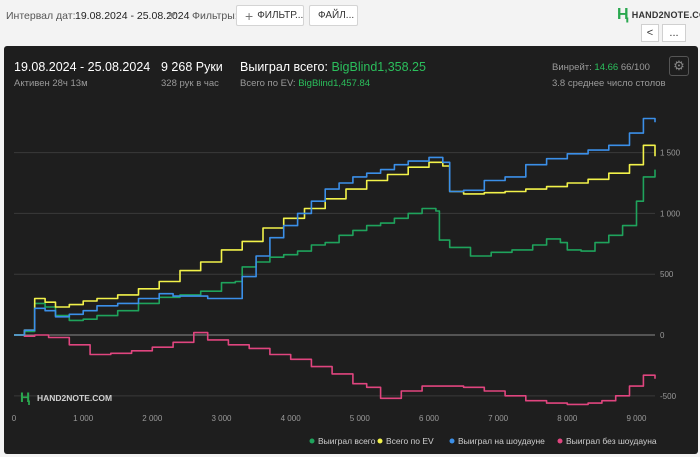  What do you see at coordinates (429, 418) in the screenshot?
I see `x-tick-label: 6 000` at bounding box center [429, 418].